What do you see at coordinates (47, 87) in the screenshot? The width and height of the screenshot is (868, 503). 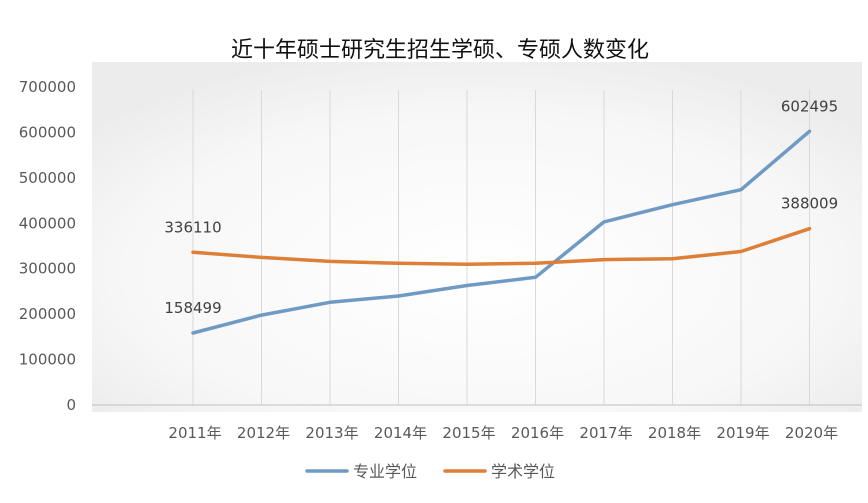 I see `y-tick-label: 700000` at bounding box center [47, 87].